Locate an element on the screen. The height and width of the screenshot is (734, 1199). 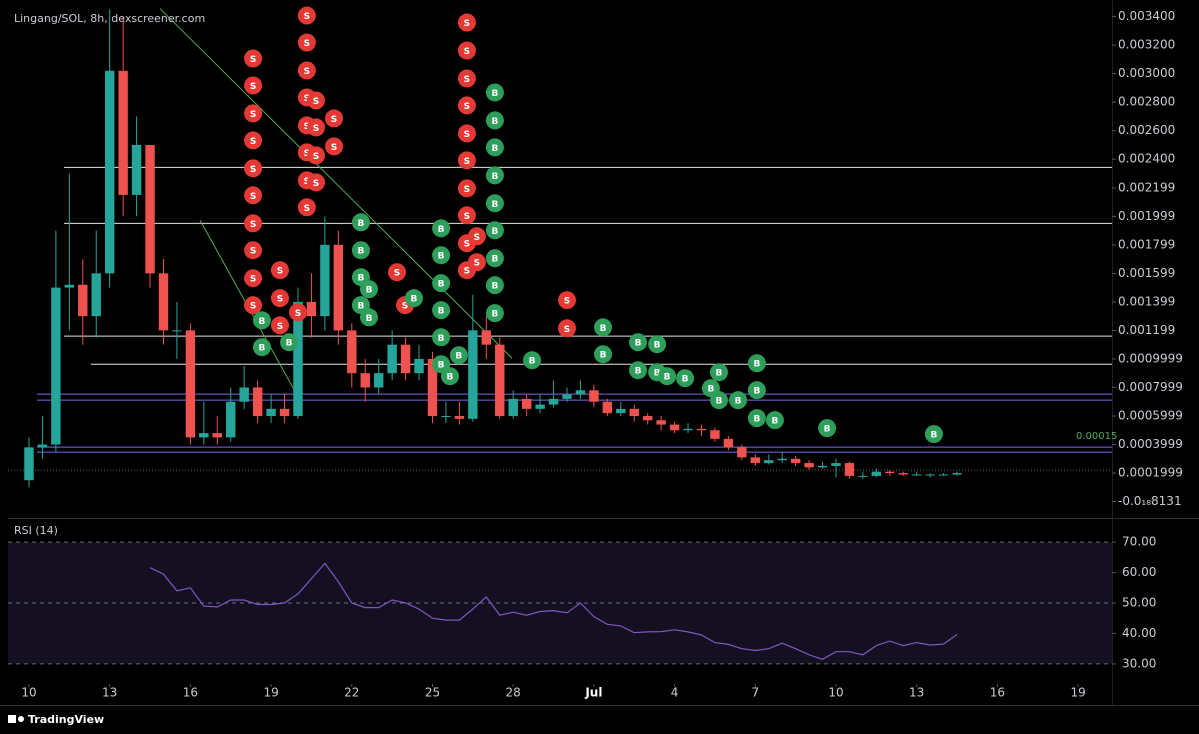
y-tick-label: 0.002400 is located at coordinates (1146, 159).